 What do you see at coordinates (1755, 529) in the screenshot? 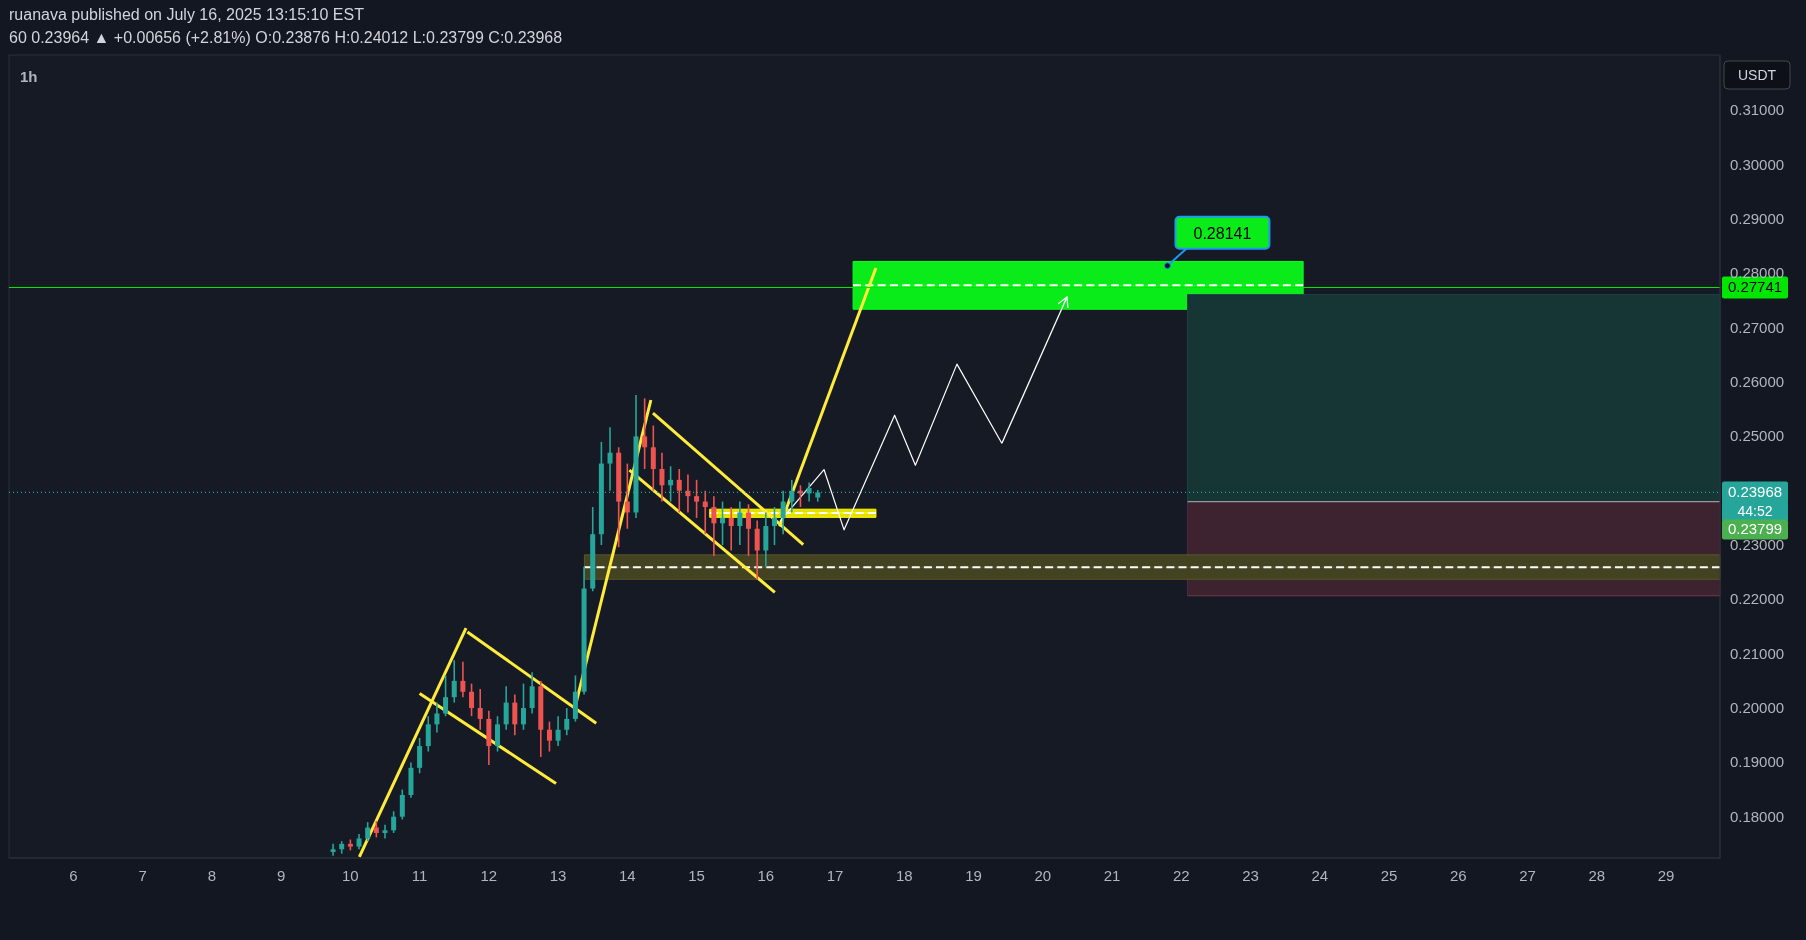
I see `annotation: 0.23799` at bounding box center [1755, 529].